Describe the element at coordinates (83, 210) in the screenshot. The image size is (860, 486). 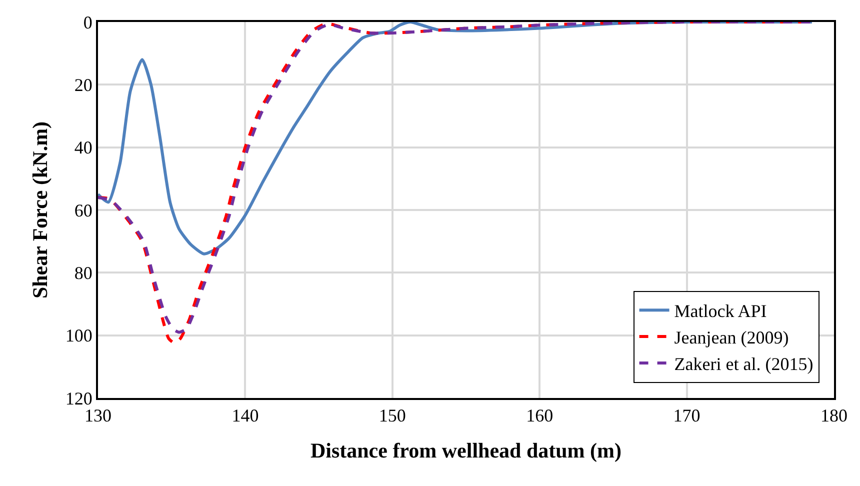
I see `y-tick-label: 60` at that location.